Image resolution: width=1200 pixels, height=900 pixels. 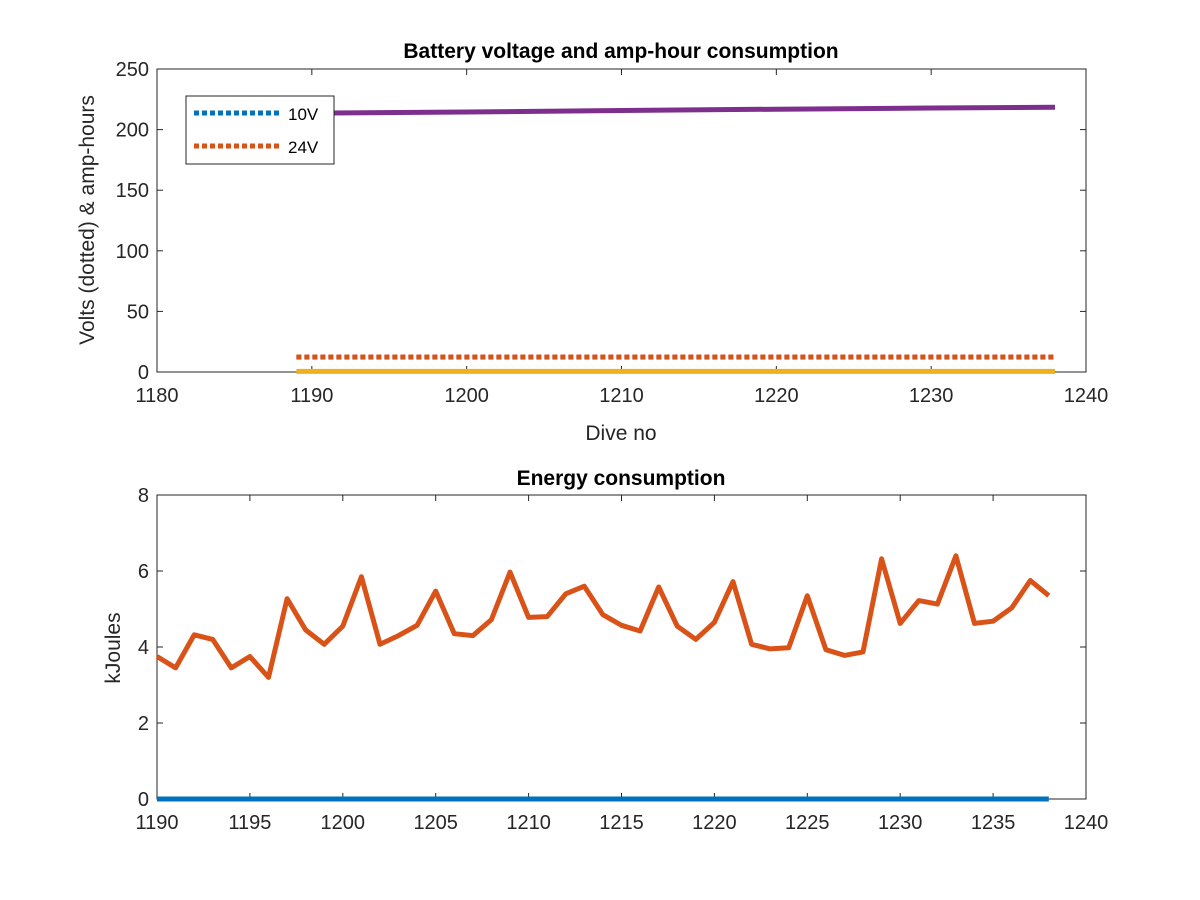 What do you see at coordinates (143, 496) in the screenshot?
I see `energy-chart-ytick-label: 8` at bounding box center [143, 496].